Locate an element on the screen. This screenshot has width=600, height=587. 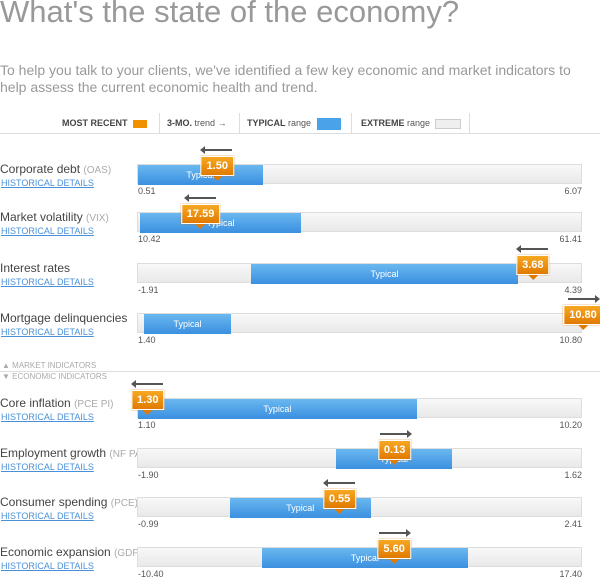
indicator-name: Employment growth (NF PAY) is located at coordinates (75, 453).